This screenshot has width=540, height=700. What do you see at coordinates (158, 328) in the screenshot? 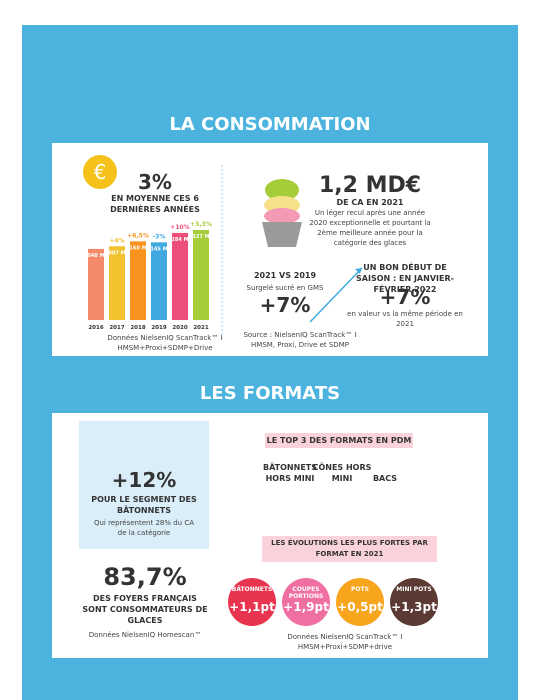
I see `x-tick-label: 2019` at bounding box center [158, 328].